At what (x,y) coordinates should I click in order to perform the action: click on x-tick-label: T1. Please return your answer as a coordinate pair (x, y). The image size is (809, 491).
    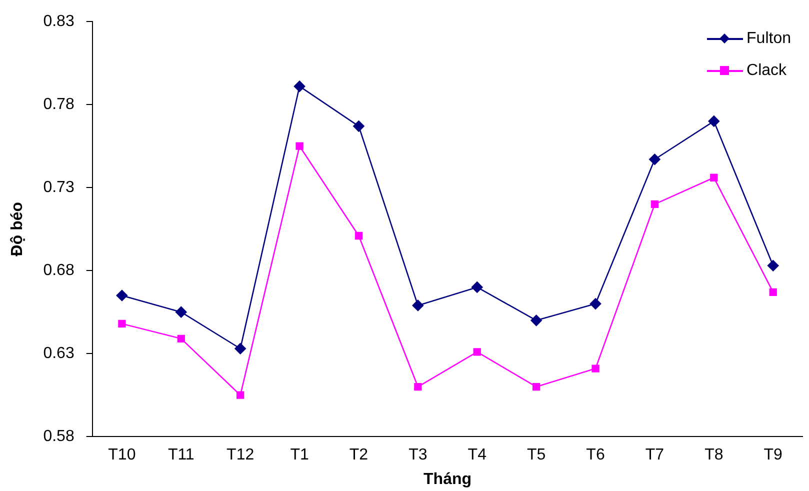
    Looking at the image, I should click on (299, 455).